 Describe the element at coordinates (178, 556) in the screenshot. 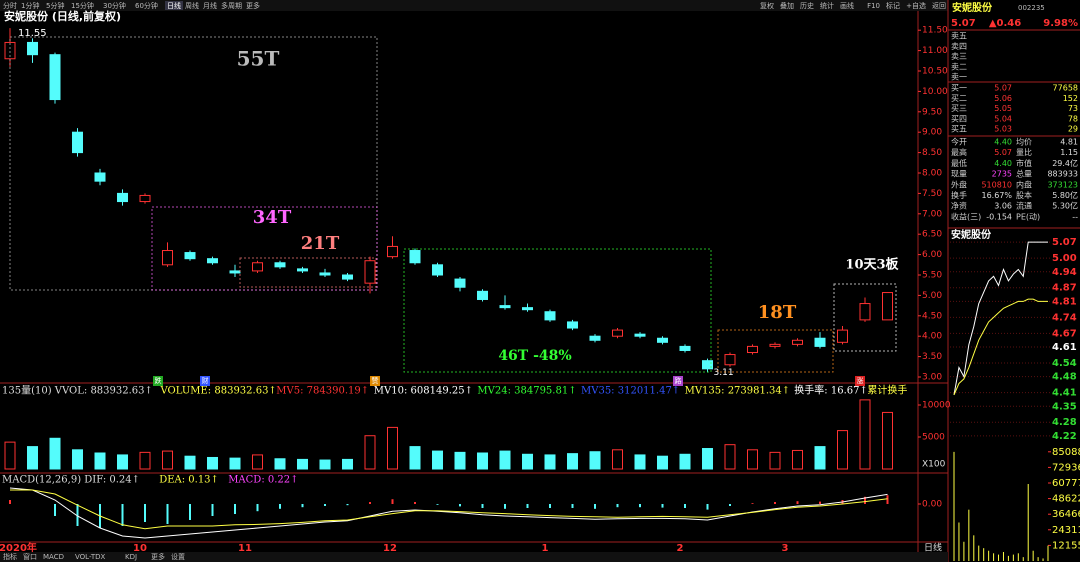

I see `bottom-tab: 设置` at that location.